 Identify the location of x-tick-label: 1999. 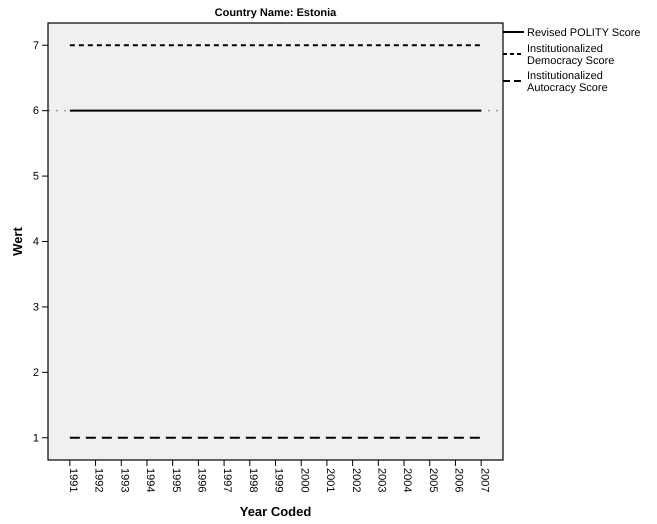
(278, 480).